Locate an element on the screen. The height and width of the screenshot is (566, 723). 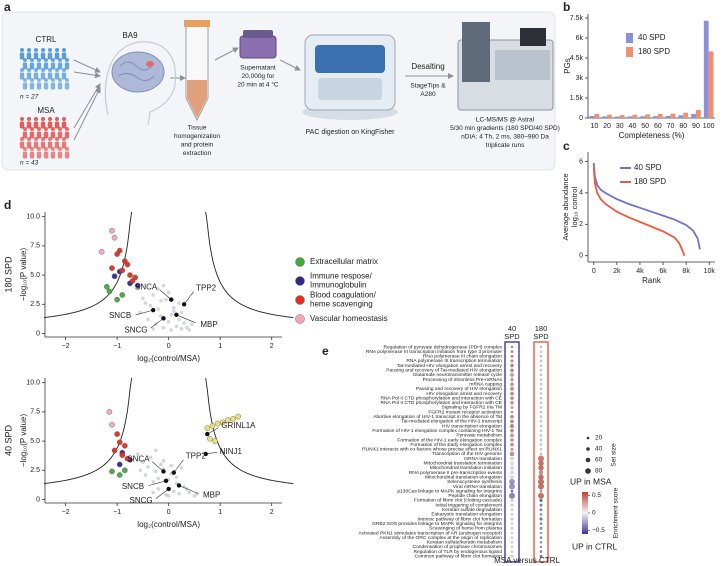
x-tick-label: 70 is located at coordinates (671, 126).